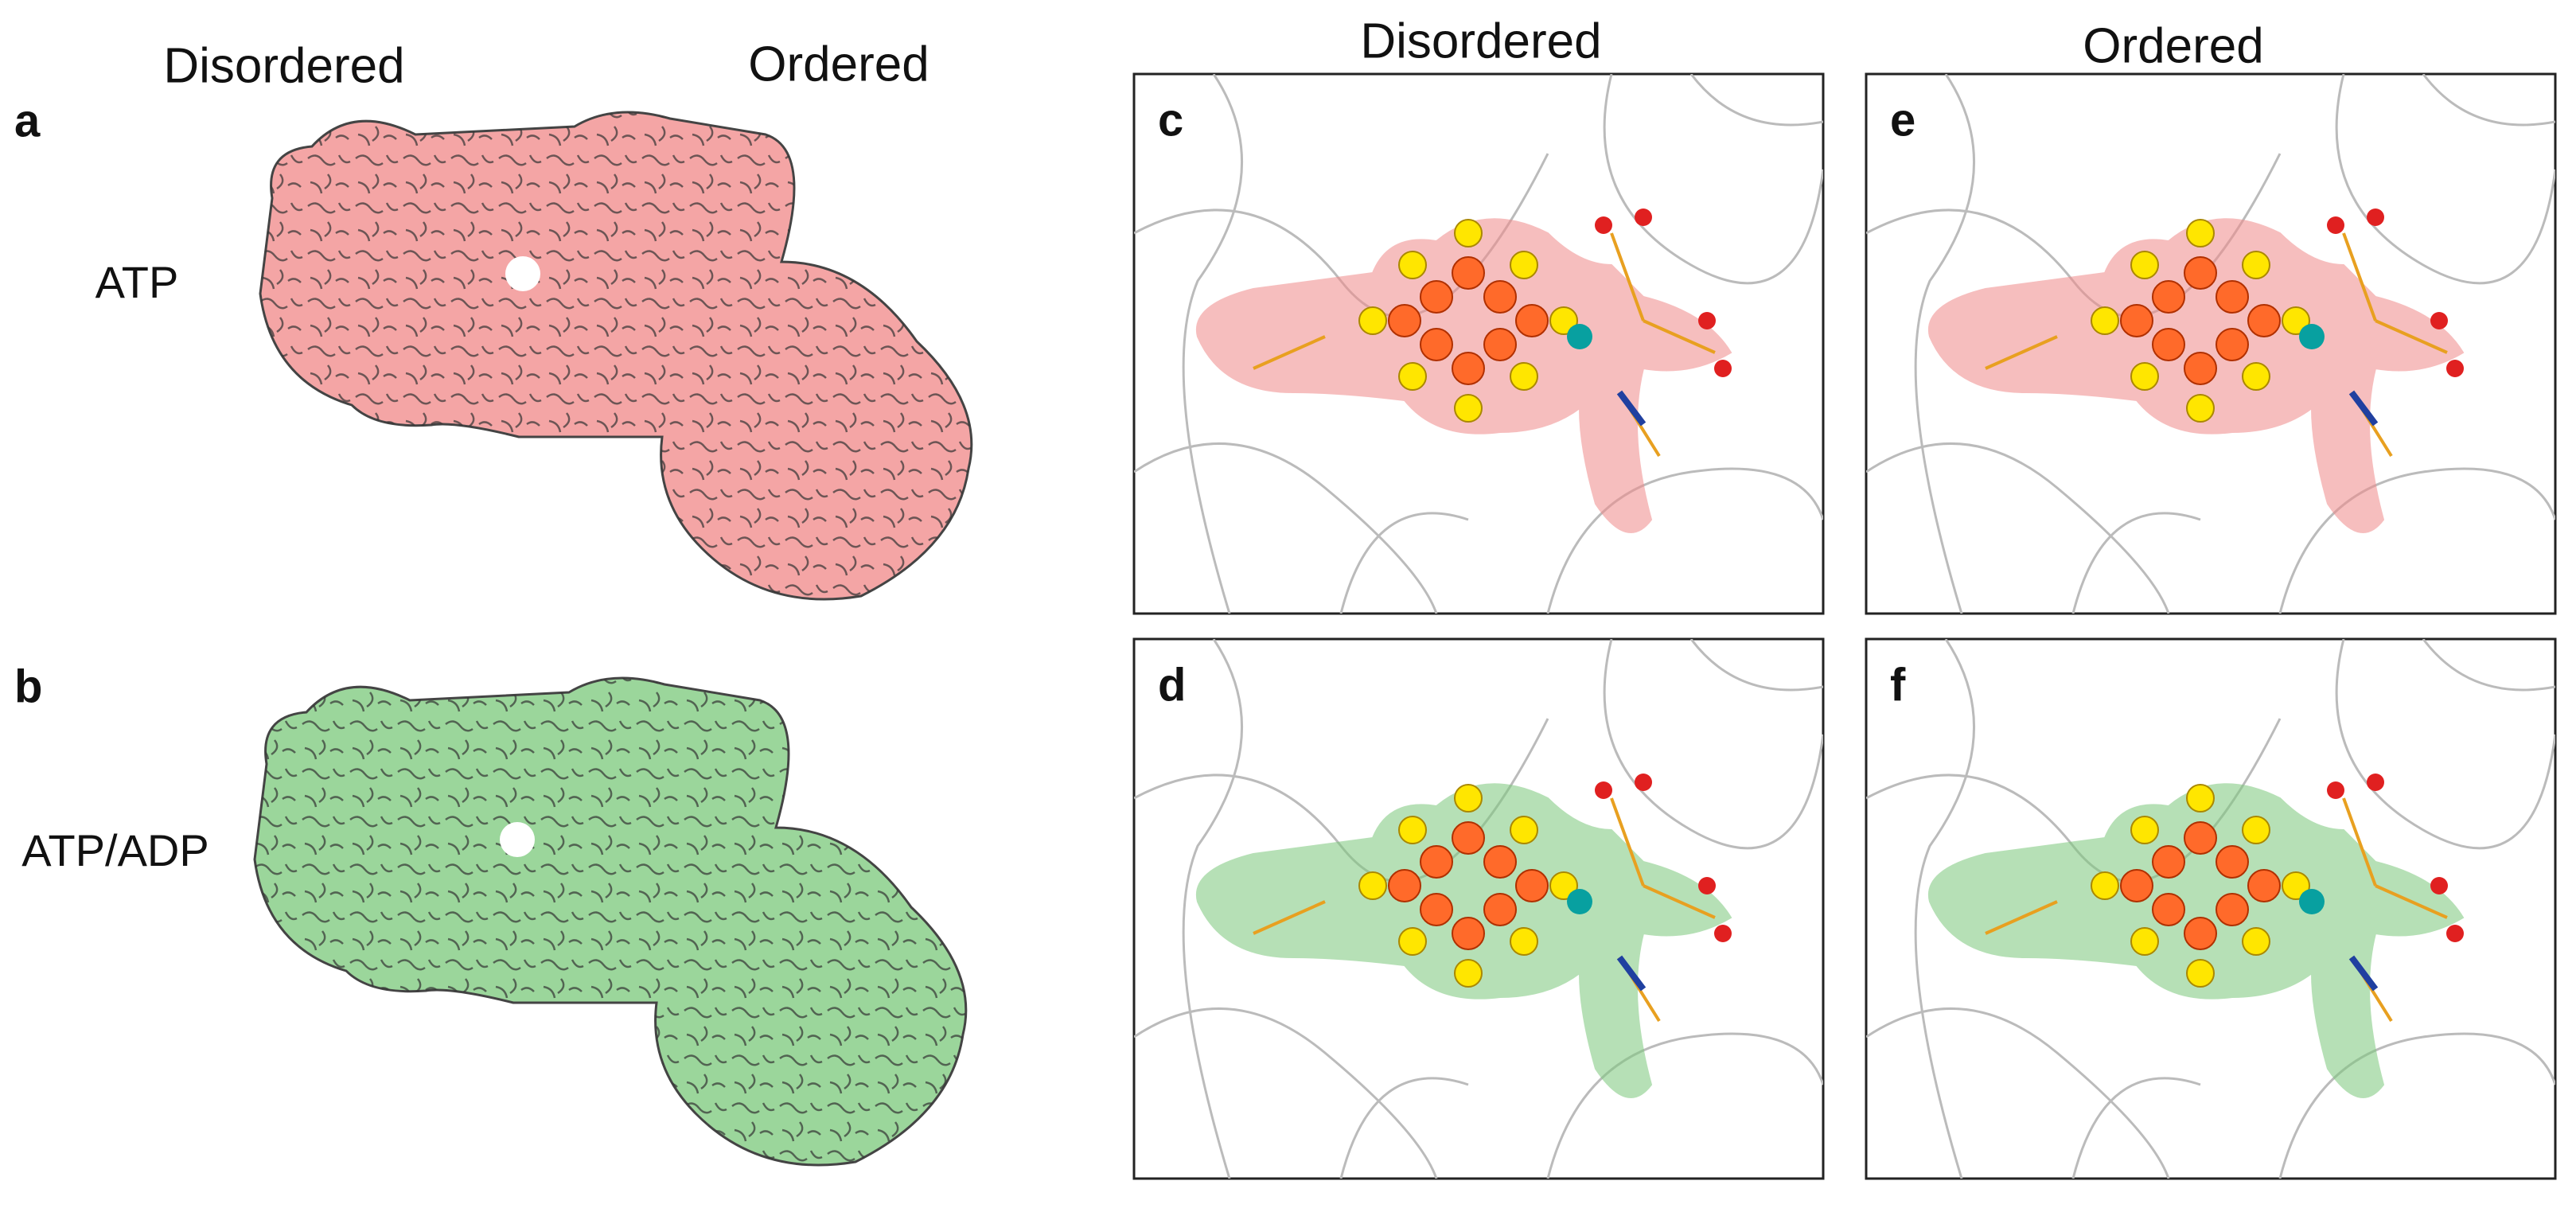 This screenshot has width=2576, height=1212. Describe the element at coordinates (114, 850) in the screenshot. I see `row-label: ATP/ADP` at that location.